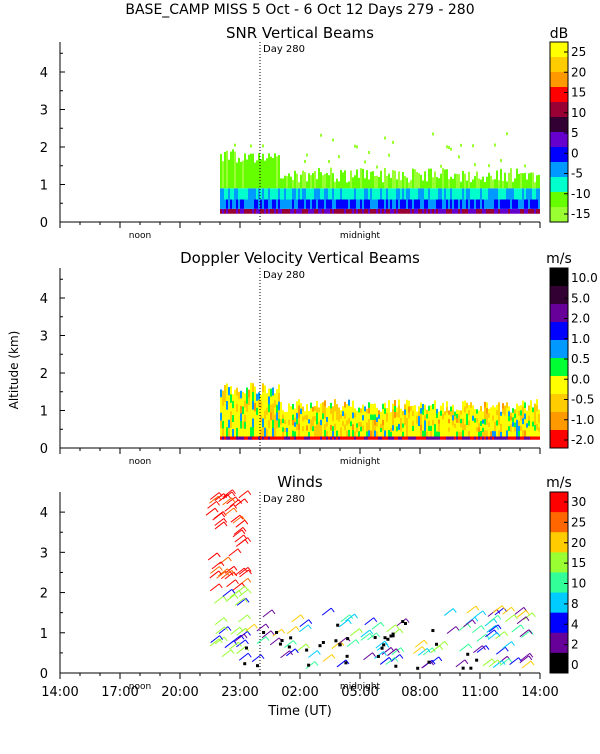  What do you see at coordinates (44, 594) in the screenshot?
I see `y-tick-label: 2` at bounding box center [44, 594].